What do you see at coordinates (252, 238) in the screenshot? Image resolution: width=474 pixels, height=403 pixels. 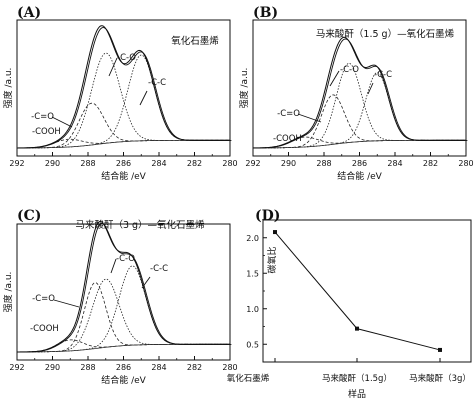 I see `y-tick-label: 2.0` at bounding box center [252, 238].